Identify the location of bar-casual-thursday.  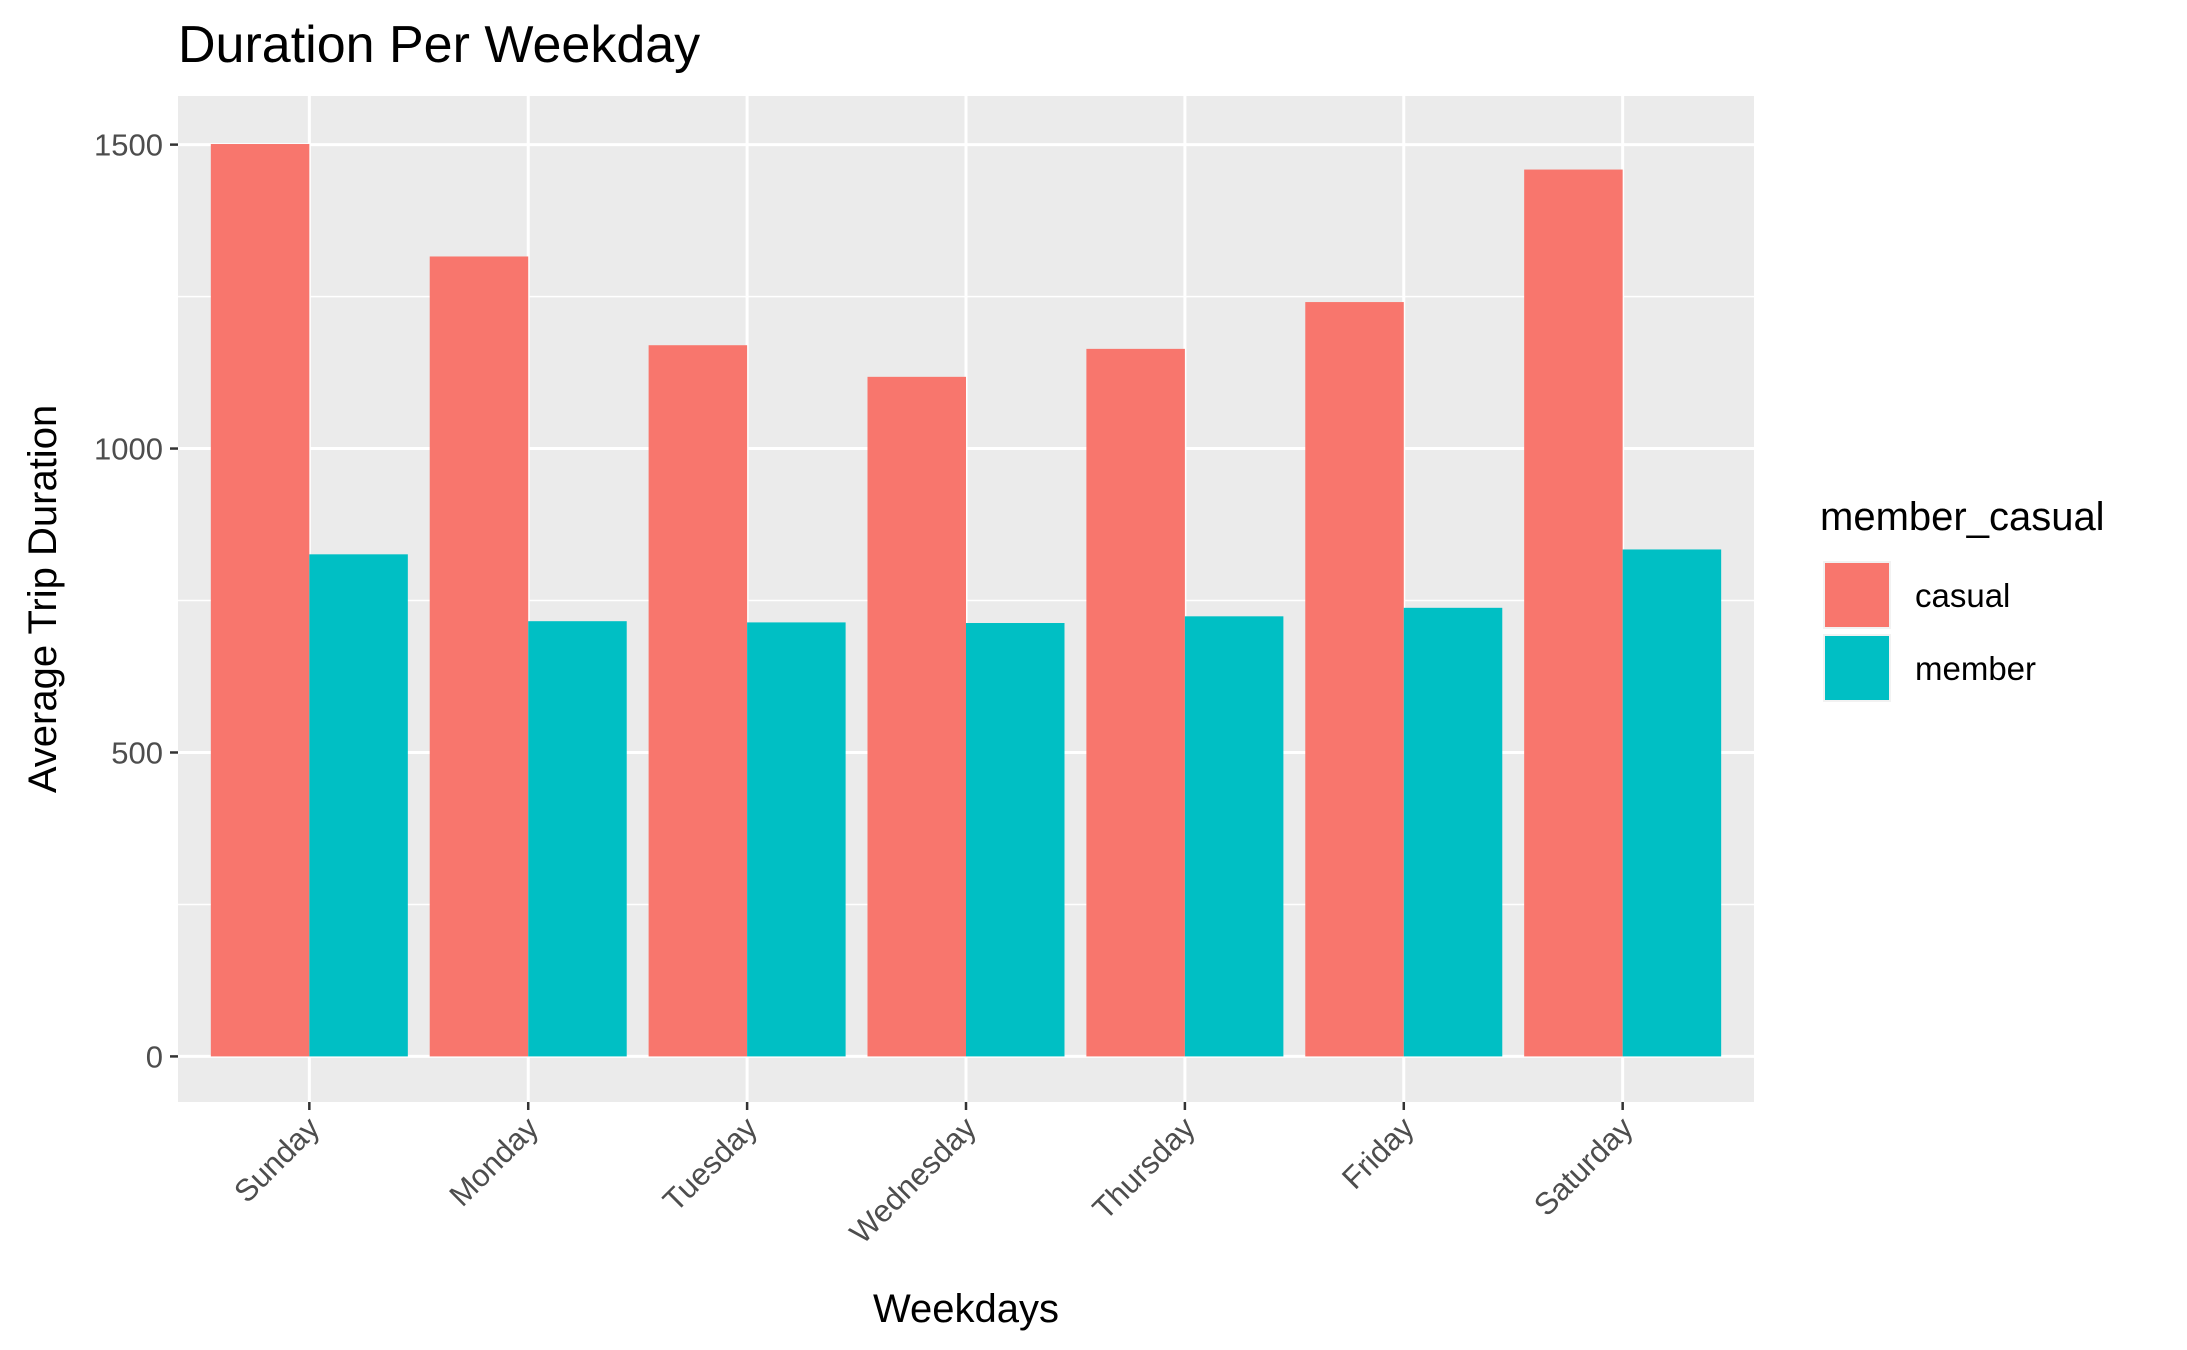
(1135, 702).